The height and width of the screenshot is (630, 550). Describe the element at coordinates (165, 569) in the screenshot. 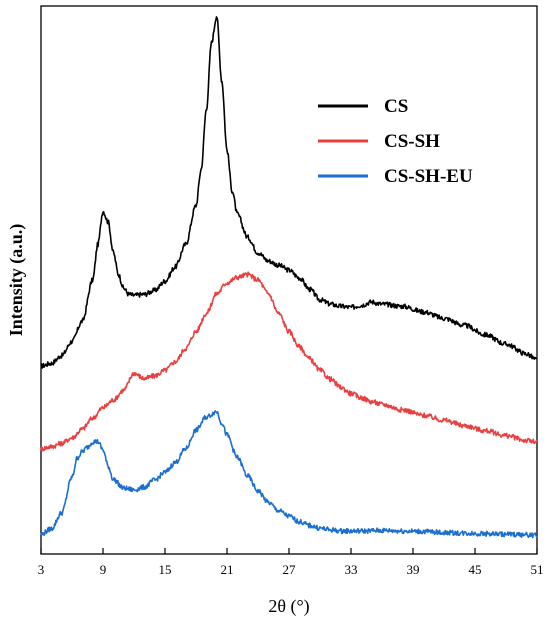

I see `x-tick-label: 15` at that location.